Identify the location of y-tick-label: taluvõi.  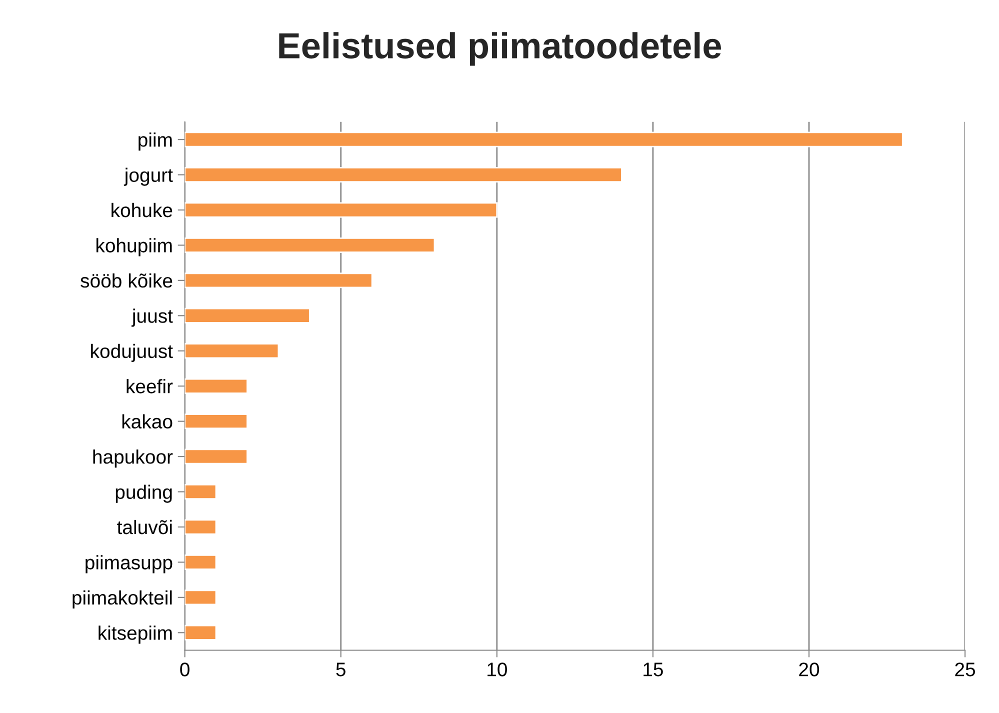
(144, 527).